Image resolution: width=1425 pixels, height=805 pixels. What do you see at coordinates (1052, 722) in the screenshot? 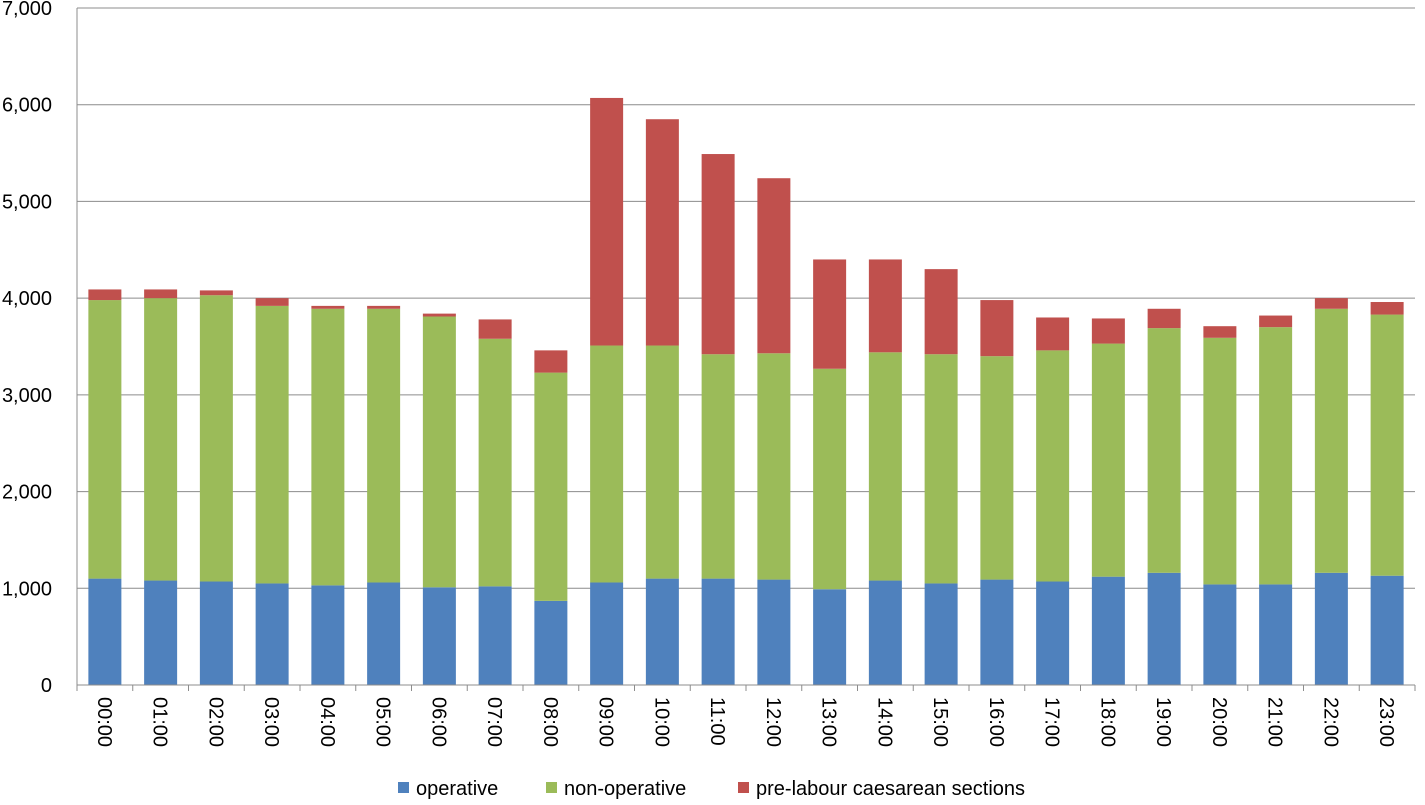
I see `x-tick-label: 17:00` at bounding box center [1052, 722].